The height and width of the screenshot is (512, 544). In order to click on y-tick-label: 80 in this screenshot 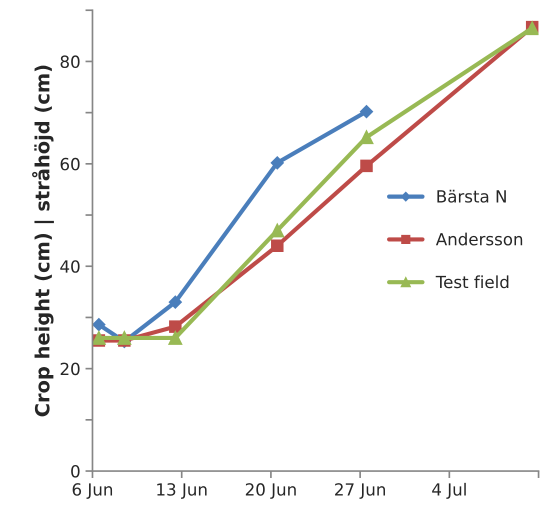, I will do `click(70, 61)`.